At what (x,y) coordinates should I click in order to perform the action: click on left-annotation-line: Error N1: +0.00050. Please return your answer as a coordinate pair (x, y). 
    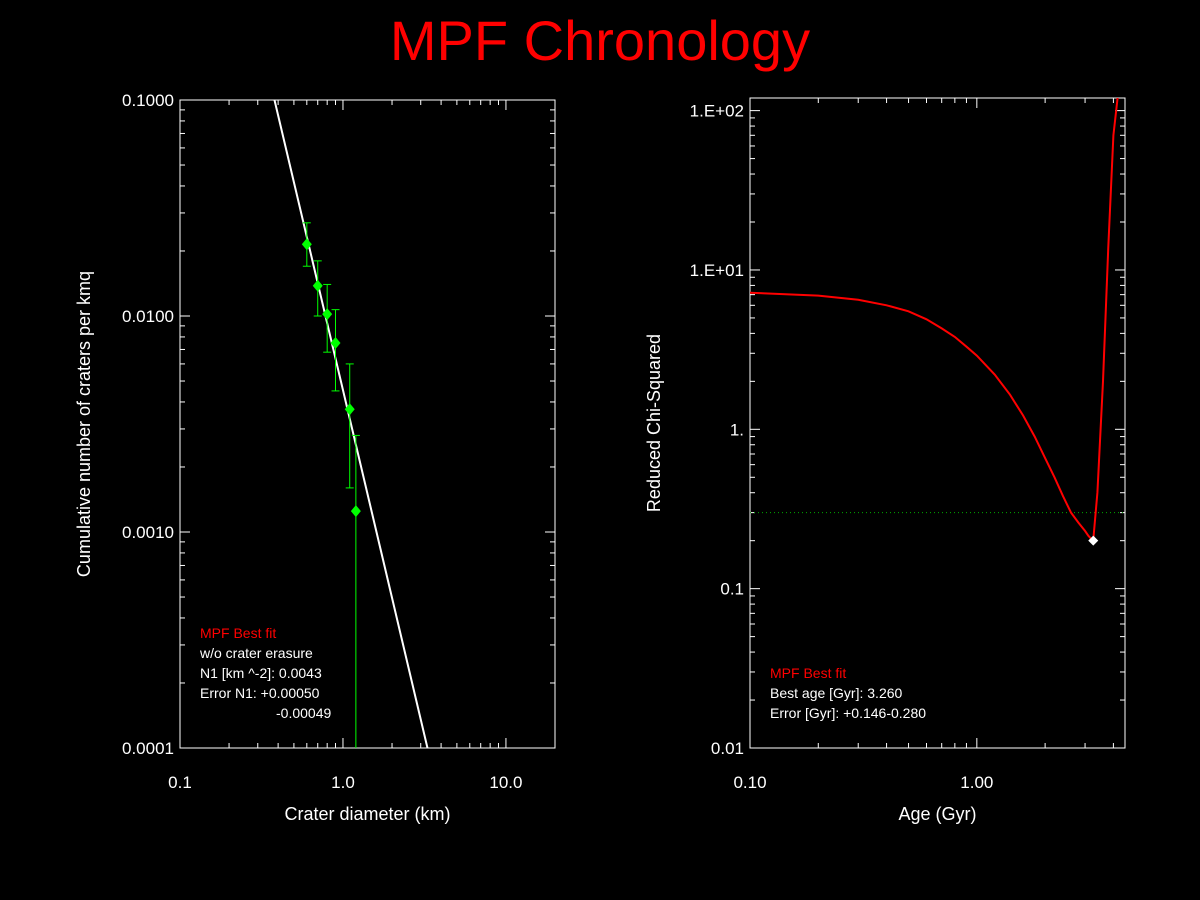
    Looking at the image, I should click on (260, 693).